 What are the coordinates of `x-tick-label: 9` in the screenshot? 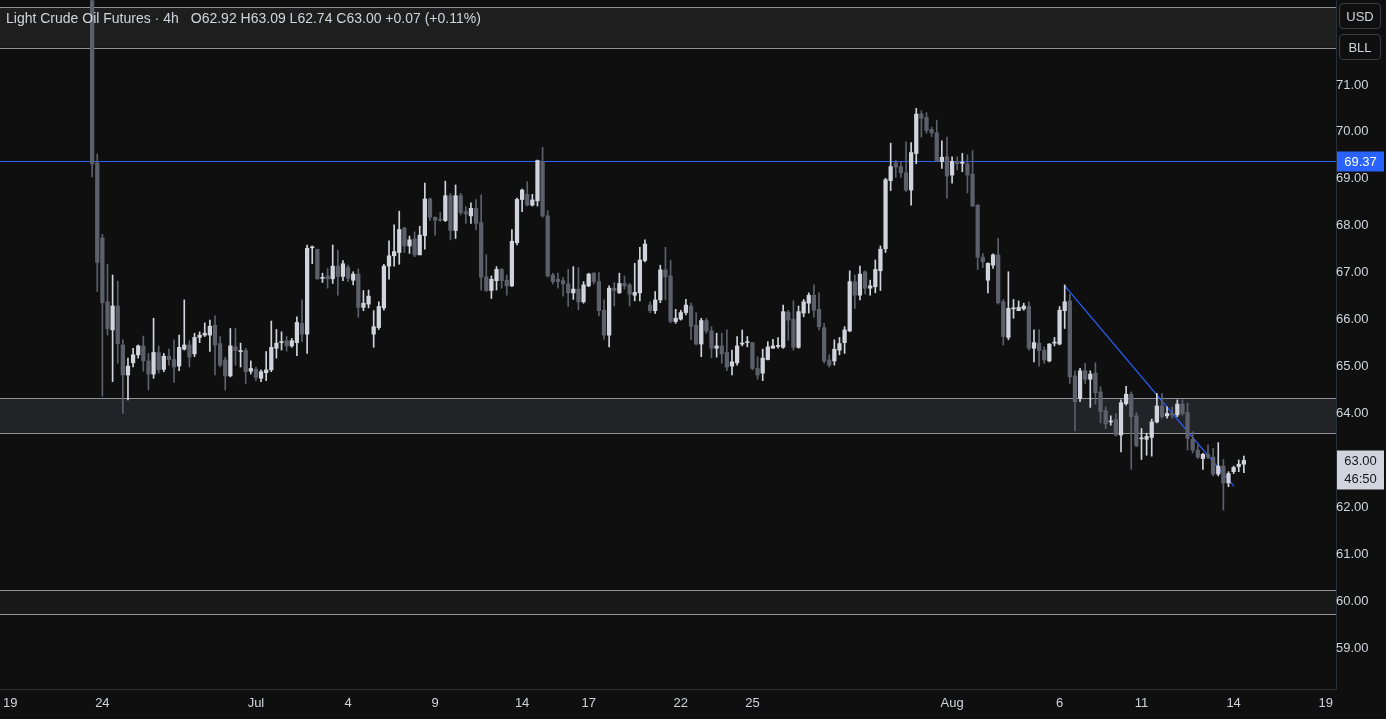 It's located at (435, 703).